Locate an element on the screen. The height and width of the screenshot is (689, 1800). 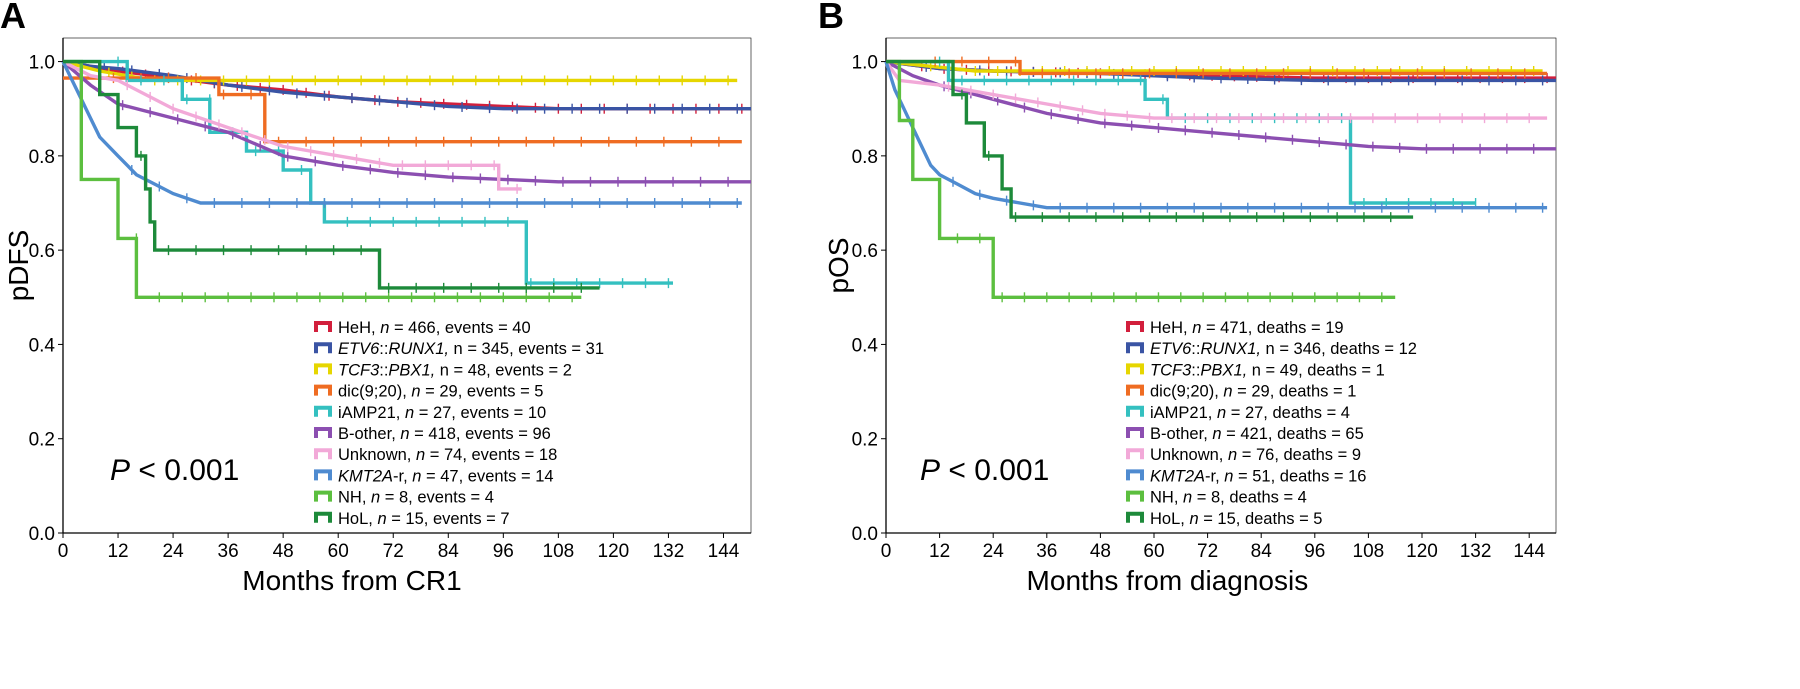
legend-entry: dic(9;20), n = 29, deaths = 1 is located at coordinates (1253, 392).